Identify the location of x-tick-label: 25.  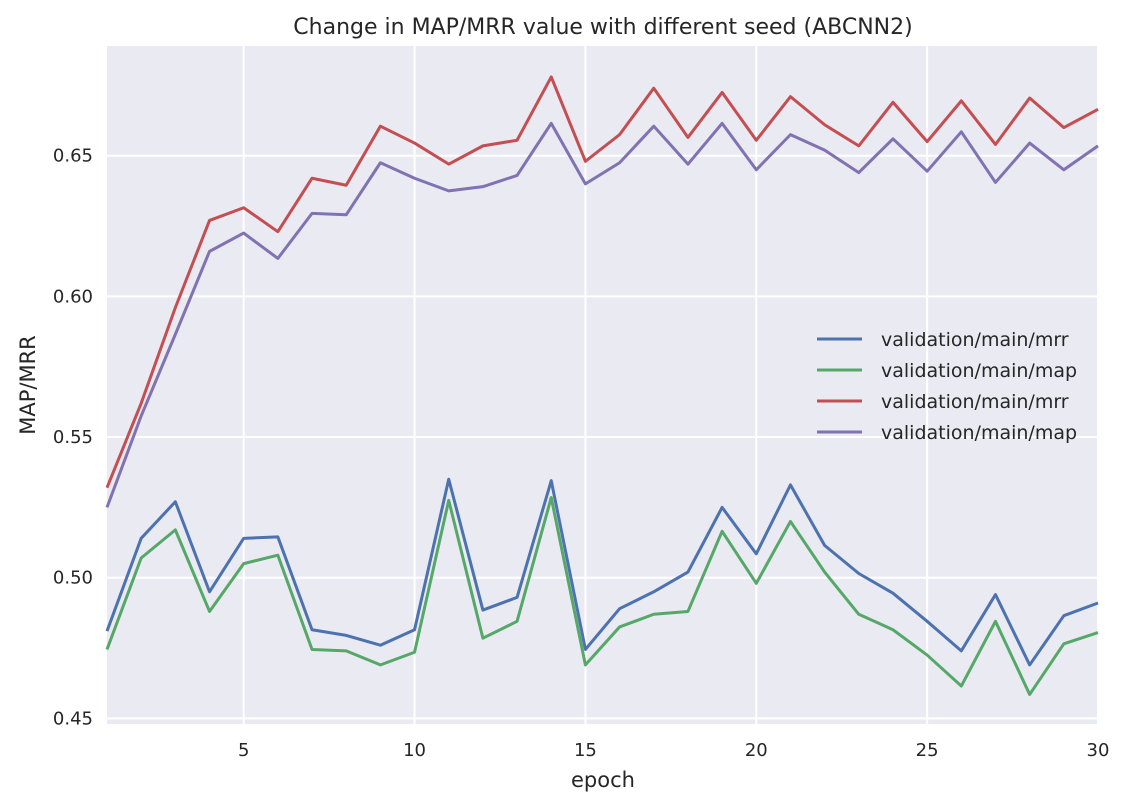
(927, 750).